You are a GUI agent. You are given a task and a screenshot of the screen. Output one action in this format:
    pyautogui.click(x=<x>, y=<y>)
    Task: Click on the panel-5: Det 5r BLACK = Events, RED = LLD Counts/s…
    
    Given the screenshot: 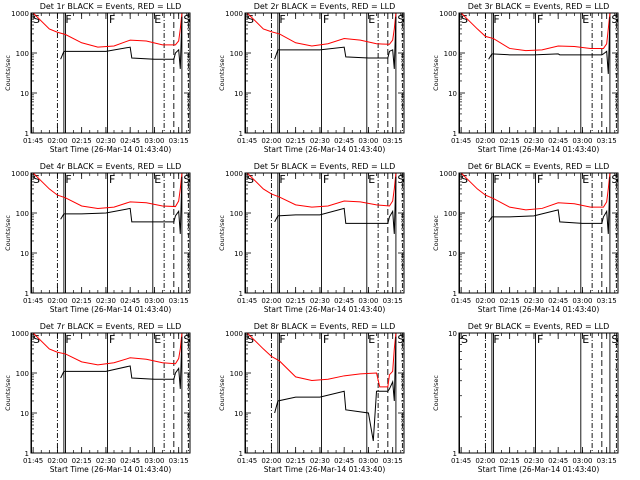 What is the action you would take?
    pyautogui.click(x=311, y=238)
    